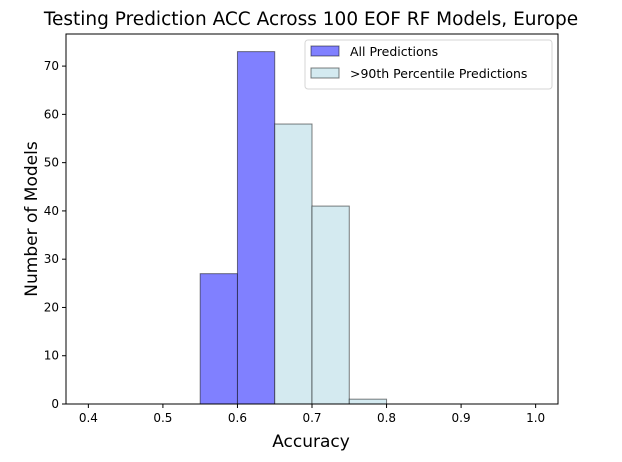 The width and height of the screenshot is (622, 462). I want to click on y-tick-label: 60, so click(51, 114).